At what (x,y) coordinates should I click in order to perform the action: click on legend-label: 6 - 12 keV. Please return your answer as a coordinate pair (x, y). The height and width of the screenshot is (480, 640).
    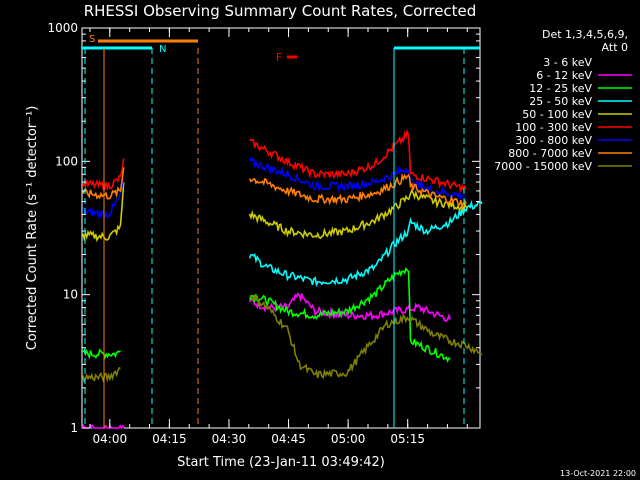
    Looking at the image, I should click on (564, 75).